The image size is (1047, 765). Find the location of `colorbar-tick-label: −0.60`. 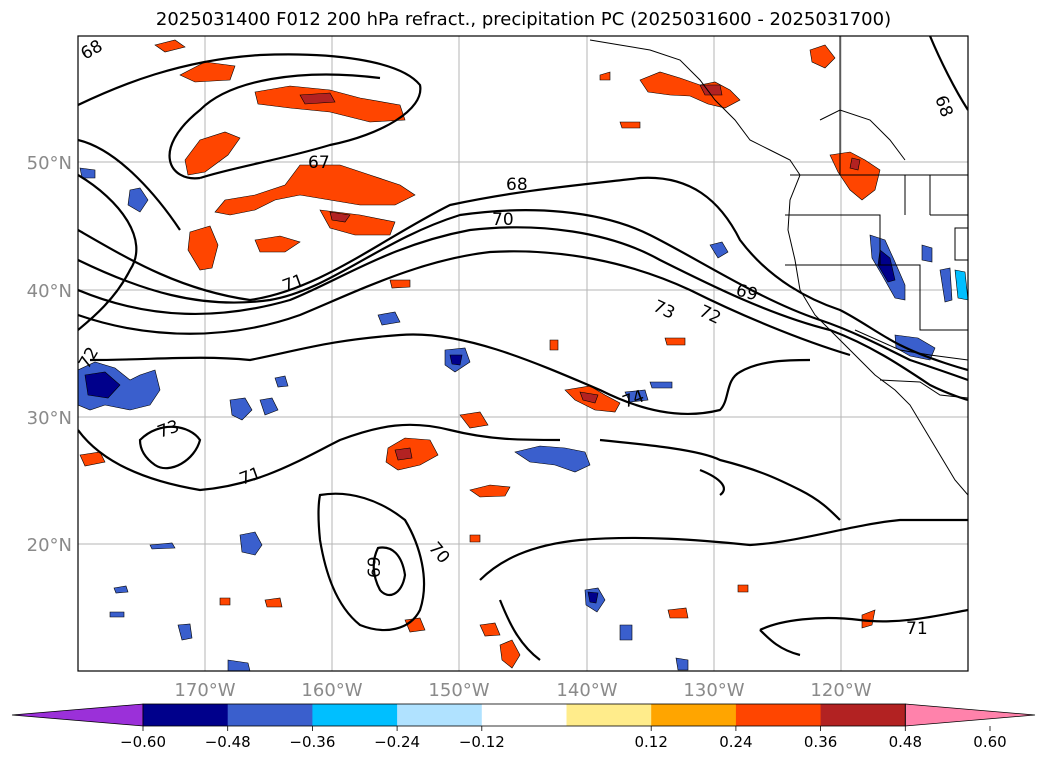

colorbar-tick-label: −0.60 is located at coordinates (143, 742).